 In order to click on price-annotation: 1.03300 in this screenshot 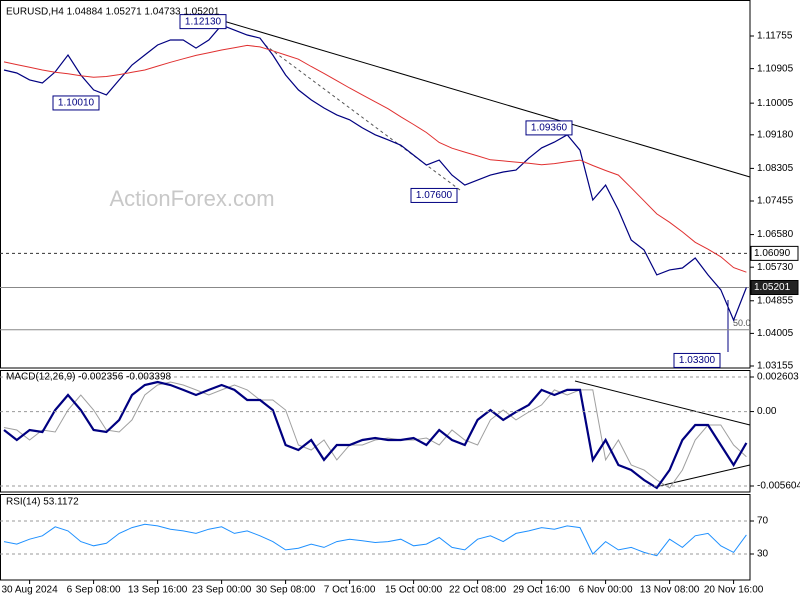, I will do `click(697, 360)`.